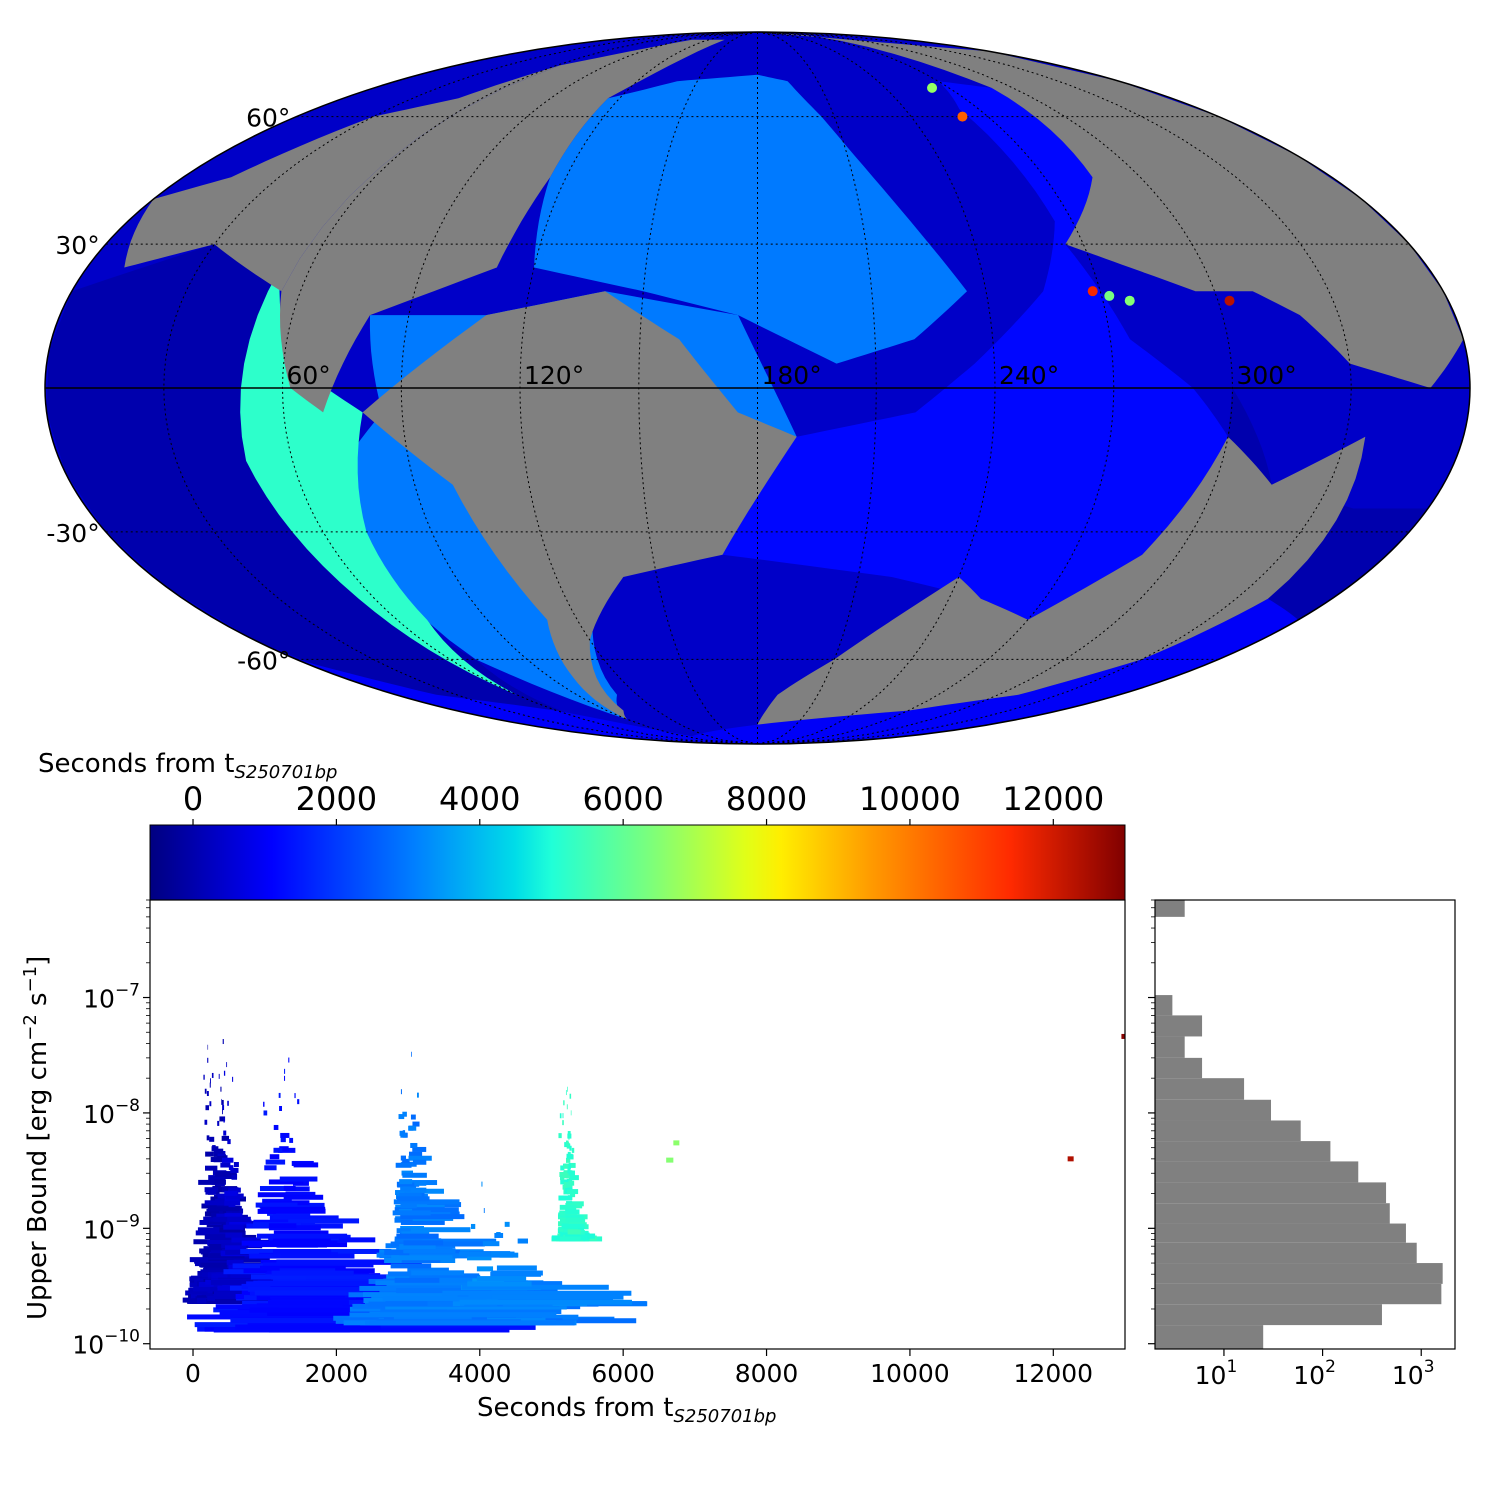 The width and height of the screenshot is (1500, 1500). What do you see at coordinates (1315, 1369) in the screenshot?
I see `histogram-x-ticks: 101 102 103` at bounding box center [1315, 1369].